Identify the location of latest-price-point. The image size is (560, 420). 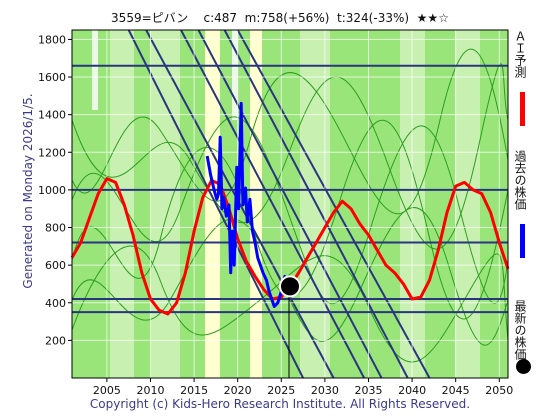
(290, 286).